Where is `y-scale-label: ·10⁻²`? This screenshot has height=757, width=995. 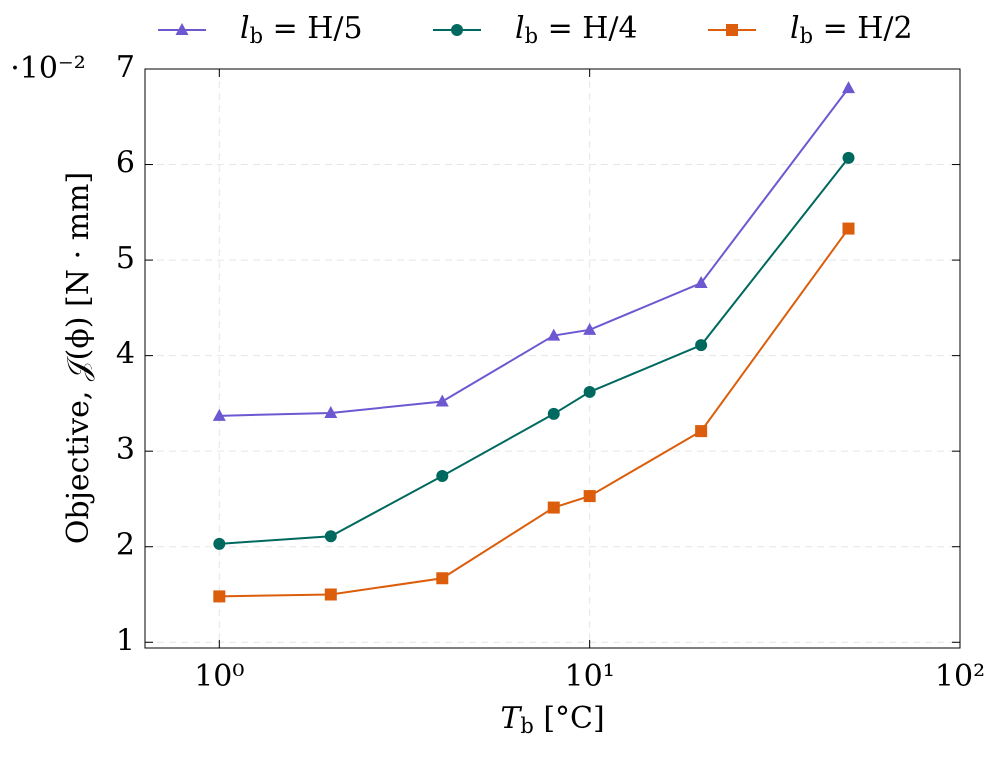
y-scale-label: ·10⁻² is located at coordinates (48, 68).